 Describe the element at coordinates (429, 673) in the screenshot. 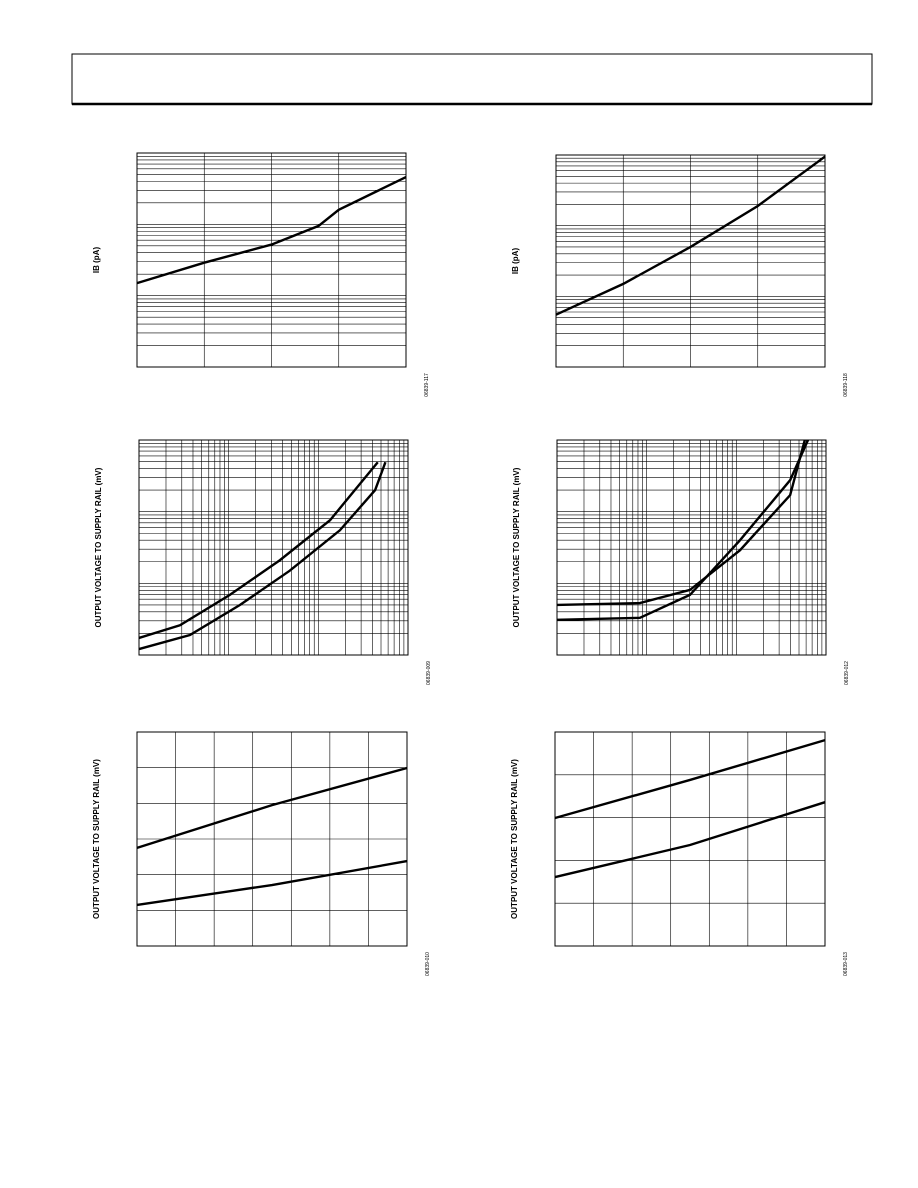

I see `figure-id: 06839-009` at that location.